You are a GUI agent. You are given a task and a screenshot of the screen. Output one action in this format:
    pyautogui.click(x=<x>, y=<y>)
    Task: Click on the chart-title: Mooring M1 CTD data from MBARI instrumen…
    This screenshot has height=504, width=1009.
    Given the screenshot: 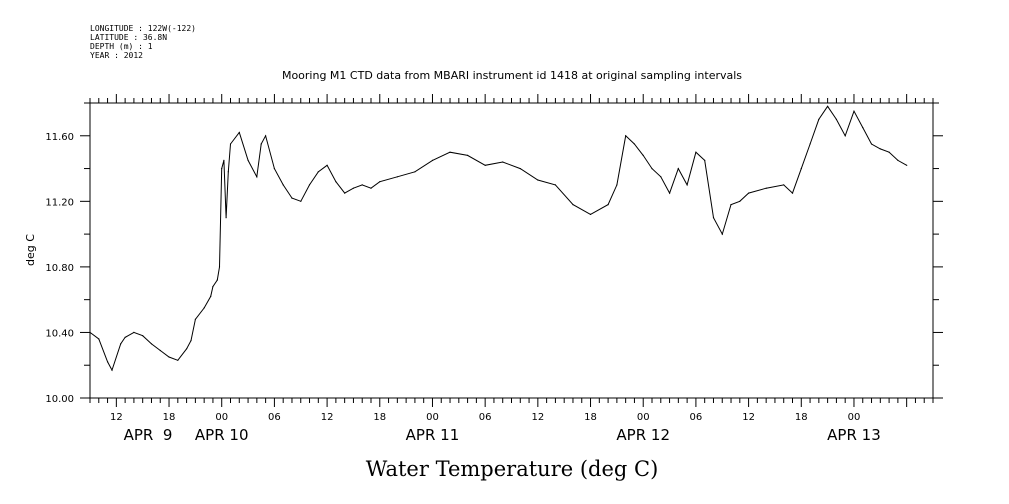 What is the action you would take?
    pyautogui.click(x=512, y=75)
    